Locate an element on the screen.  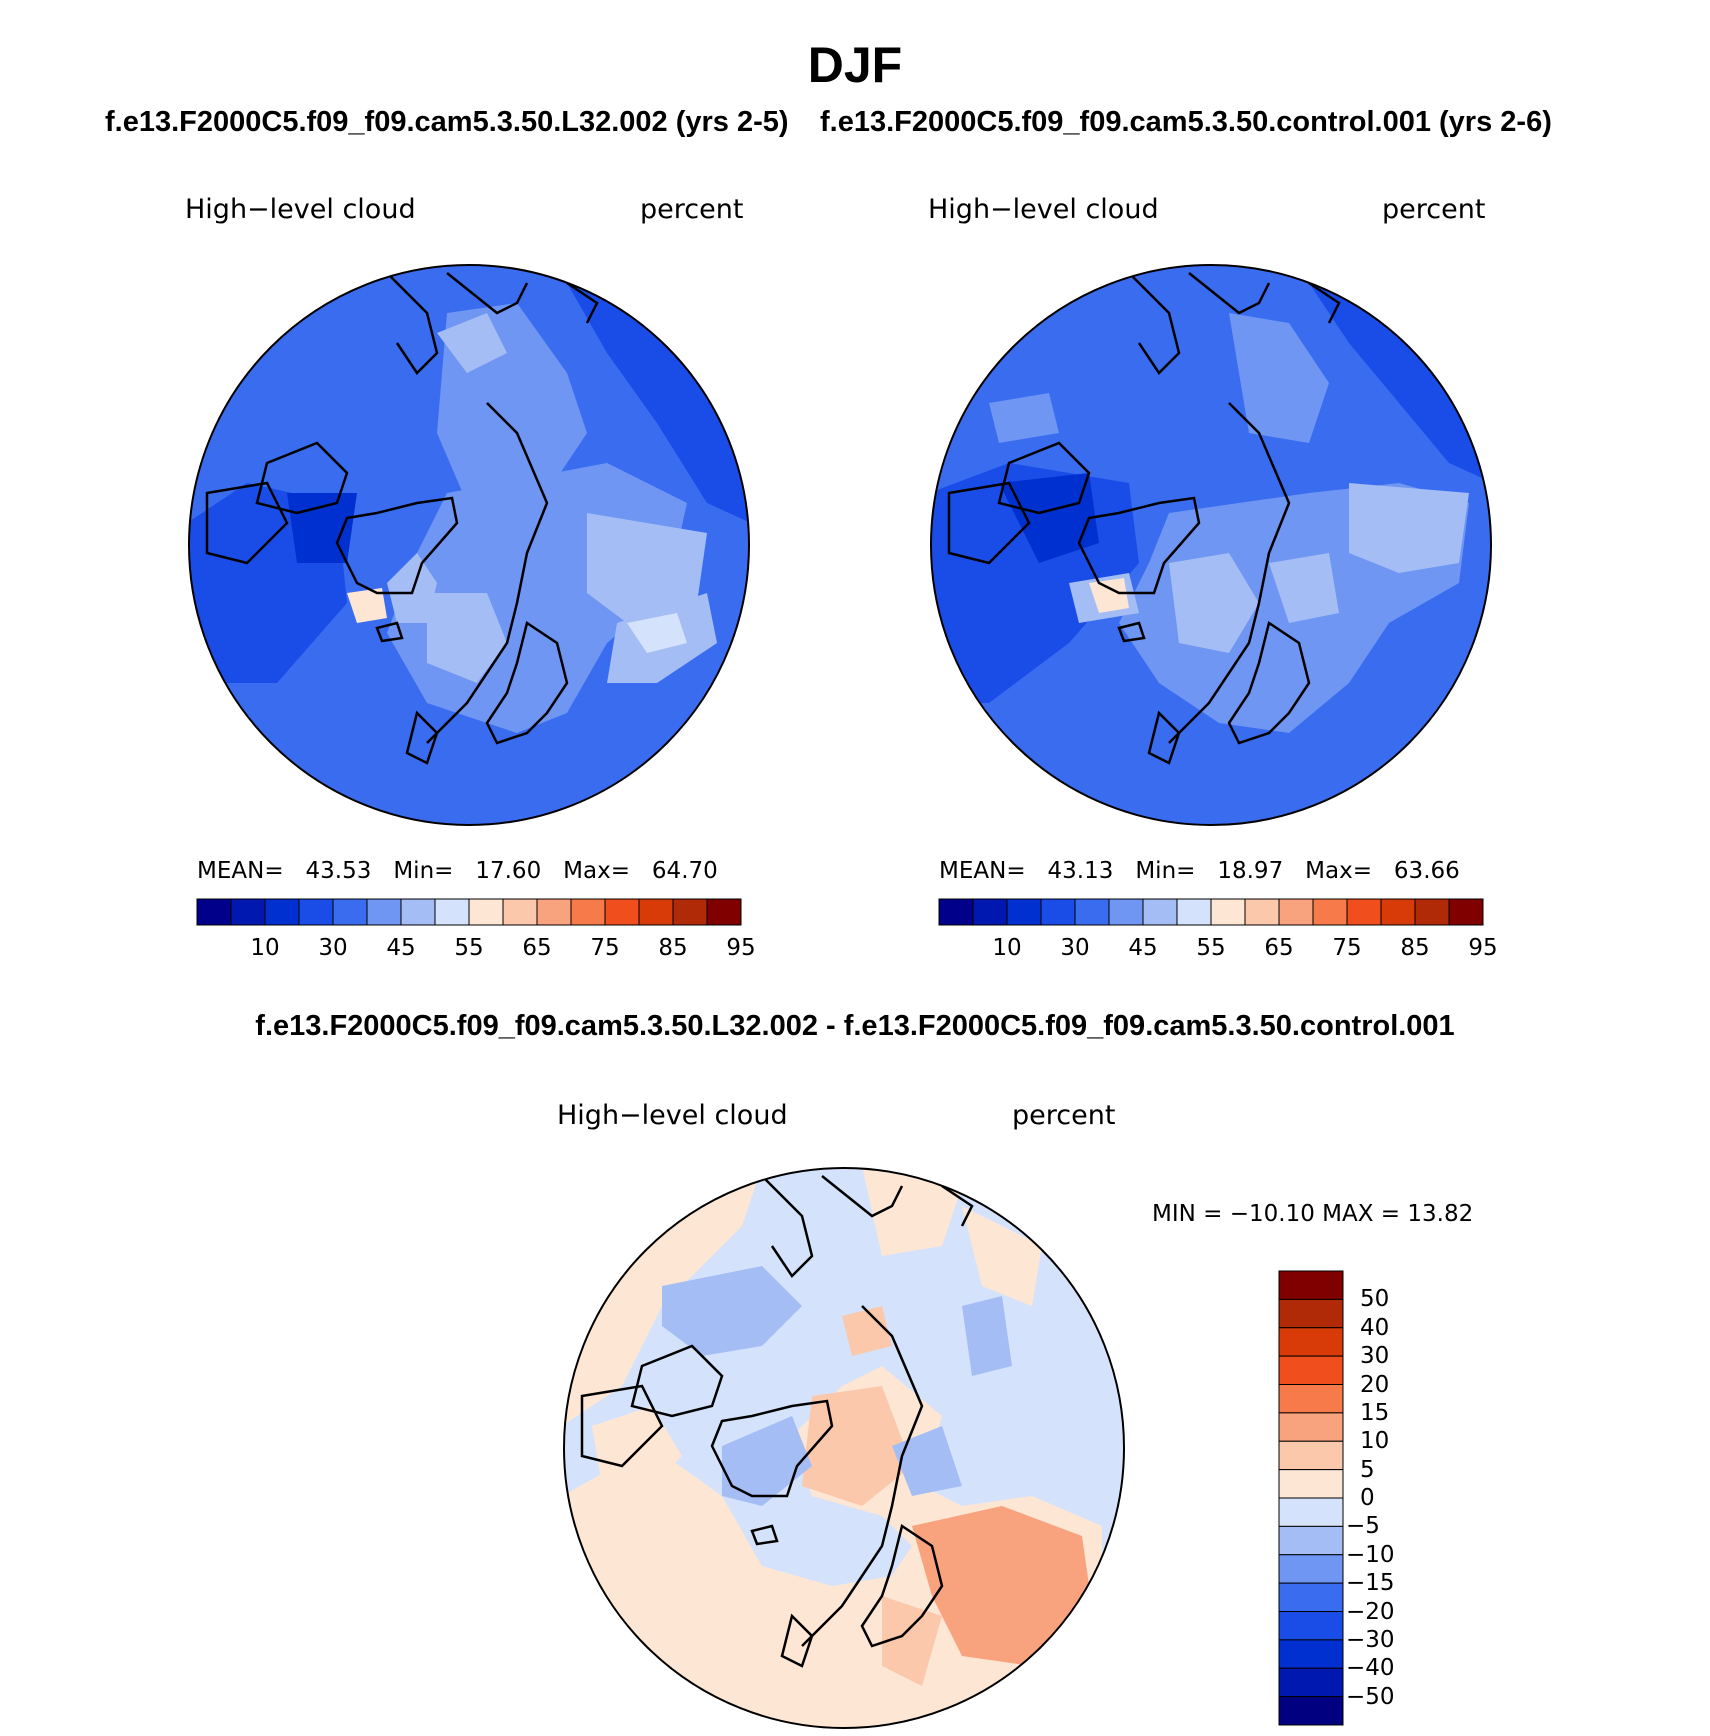
difference-colorbar is located at coordinates (1311, 1498).